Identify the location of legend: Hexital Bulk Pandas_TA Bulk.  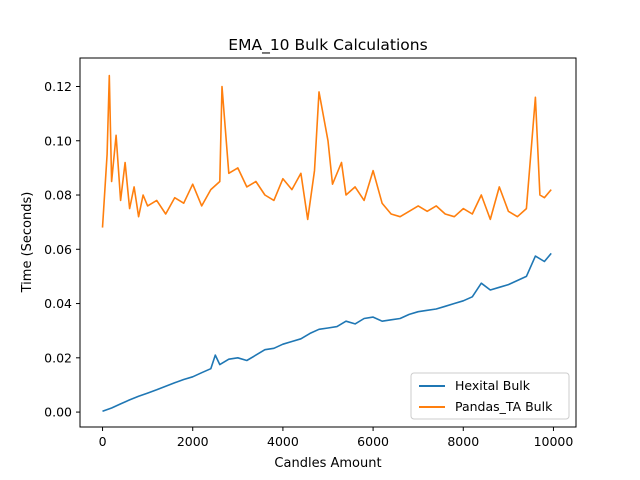
(490, 396).